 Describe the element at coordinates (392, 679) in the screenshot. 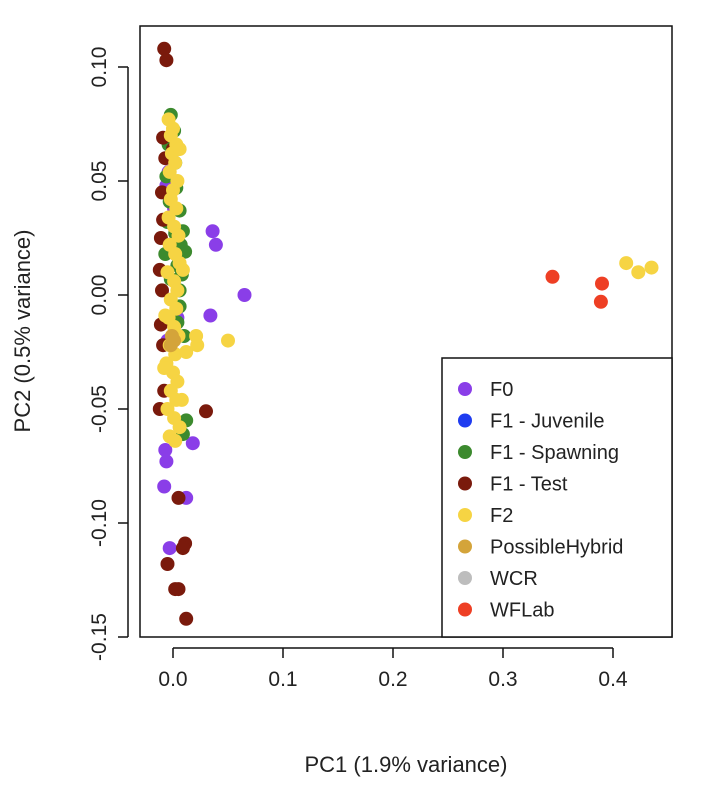

I see `x-tick-label: 0.2` at that location.